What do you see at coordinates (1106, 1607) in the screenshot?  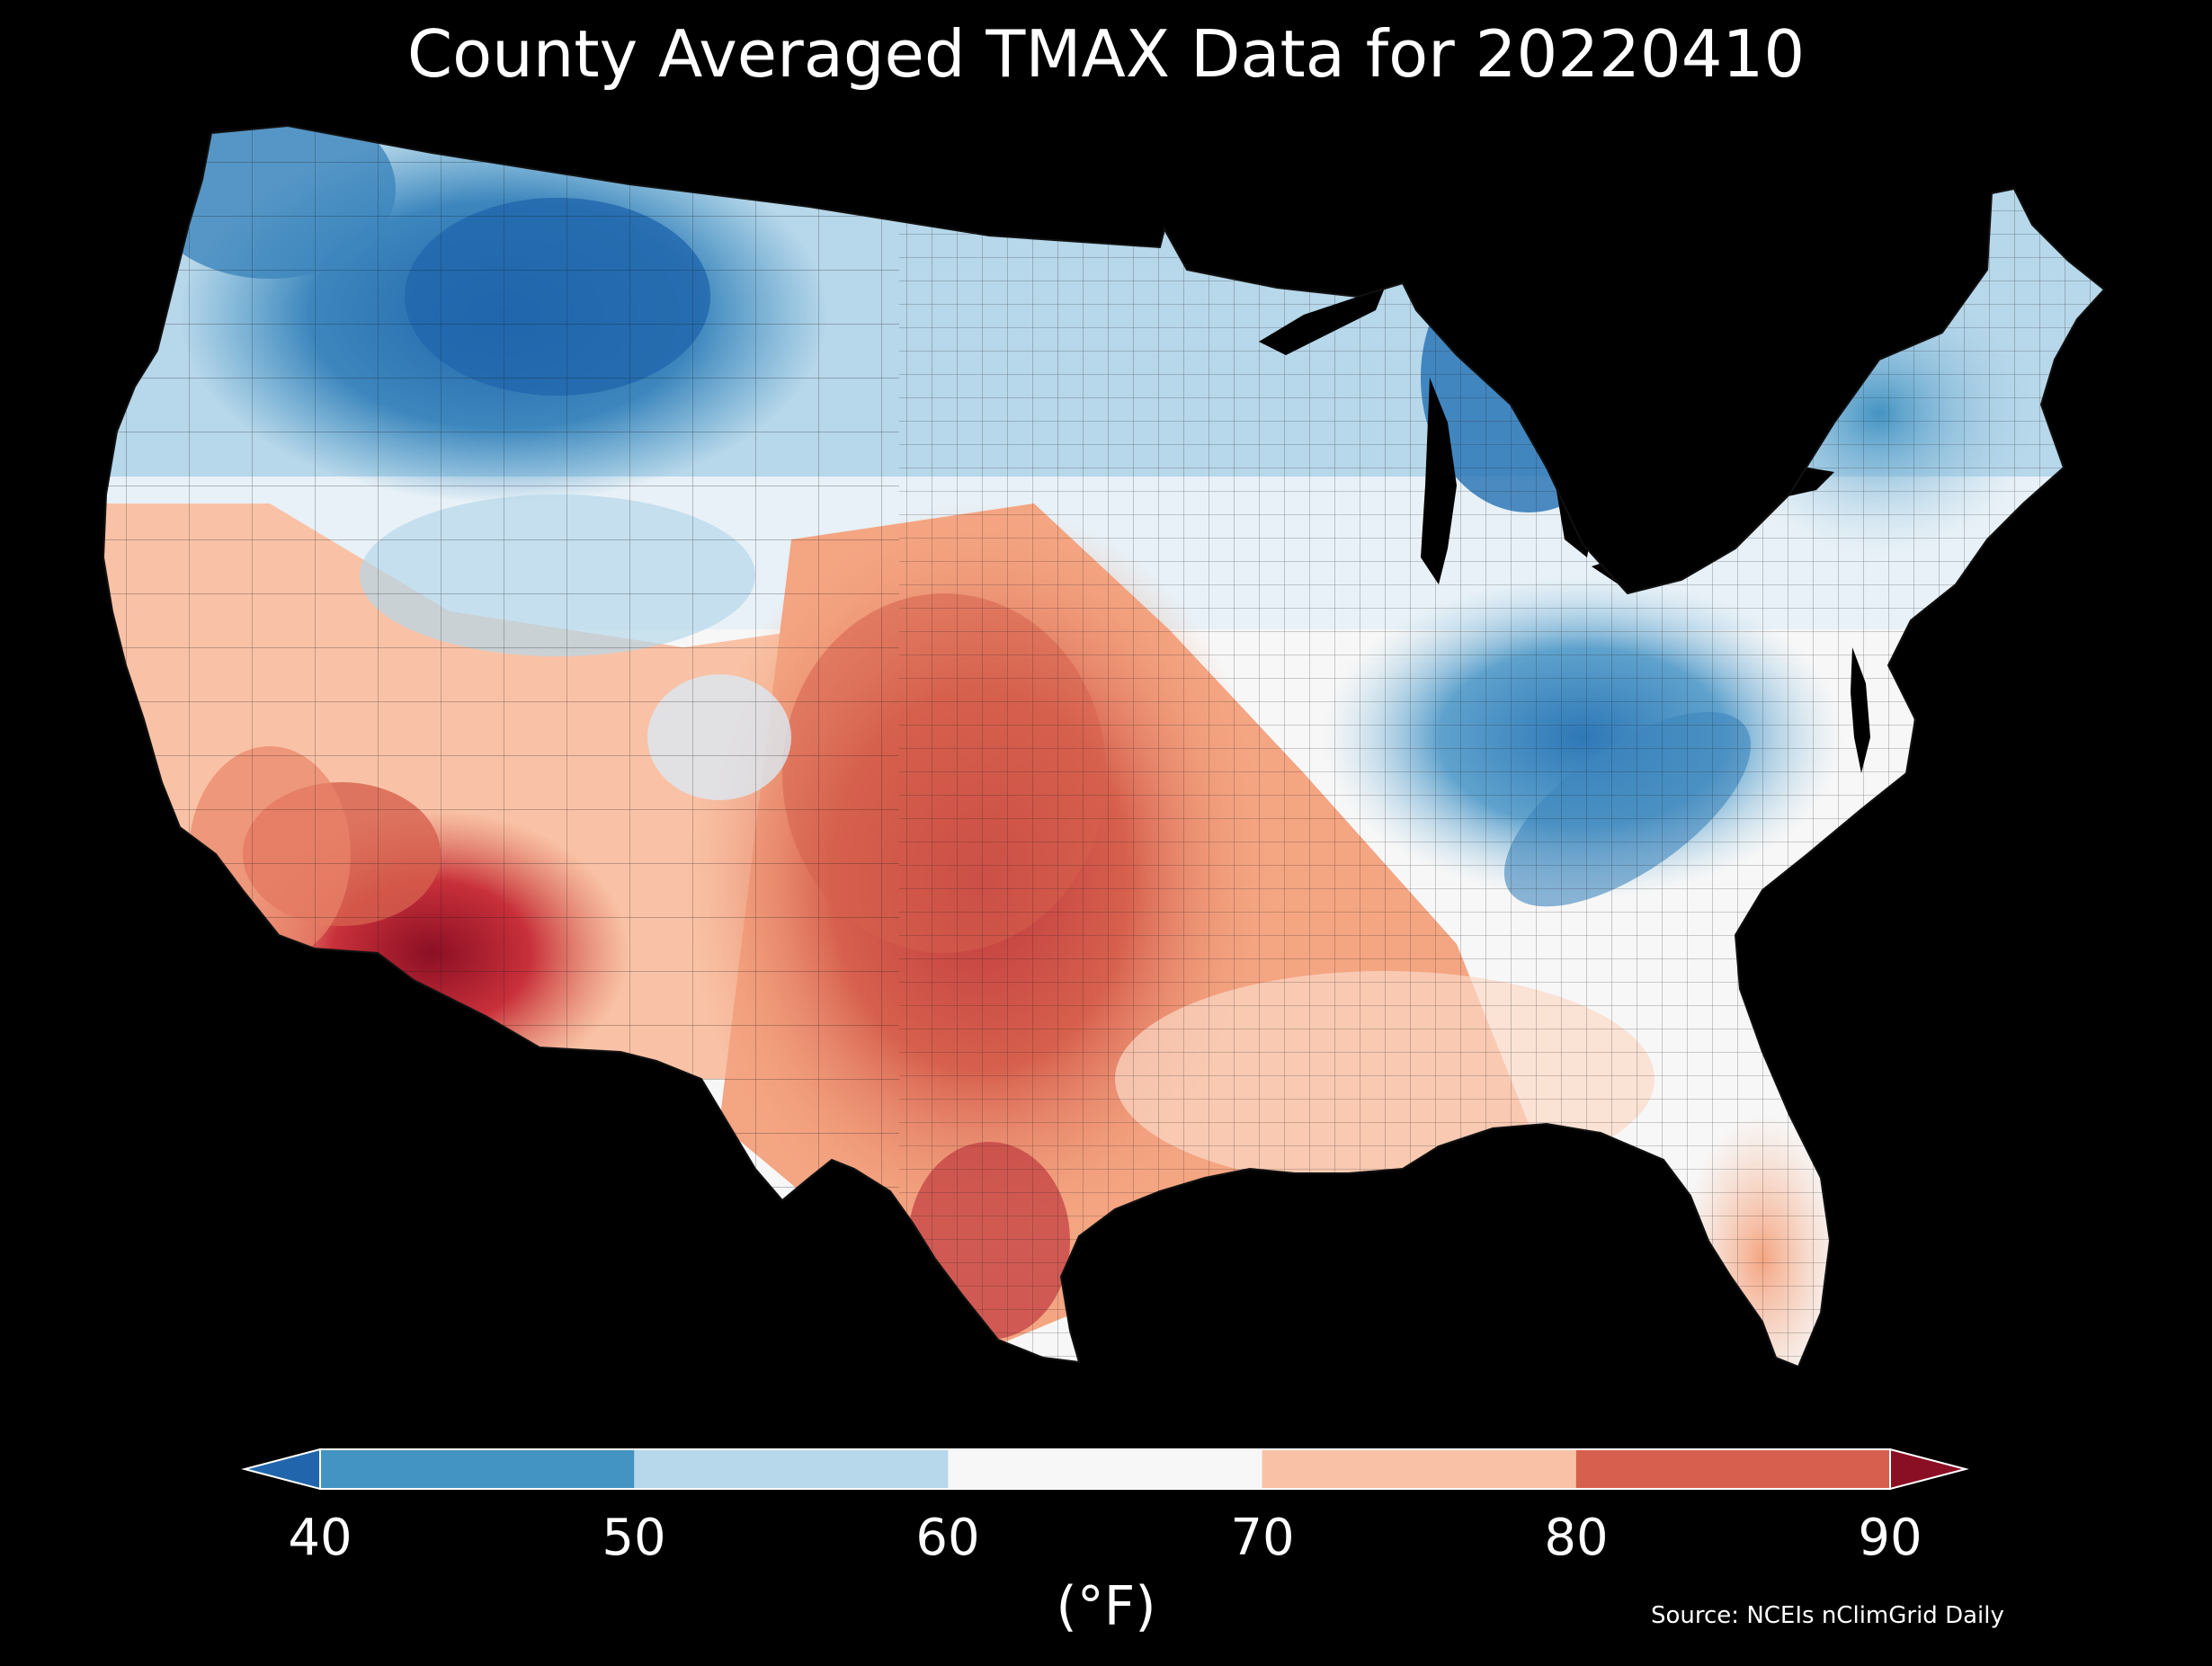 I see `colorbar-unit-label: (°F)` at bounding box center [1106, 1607].